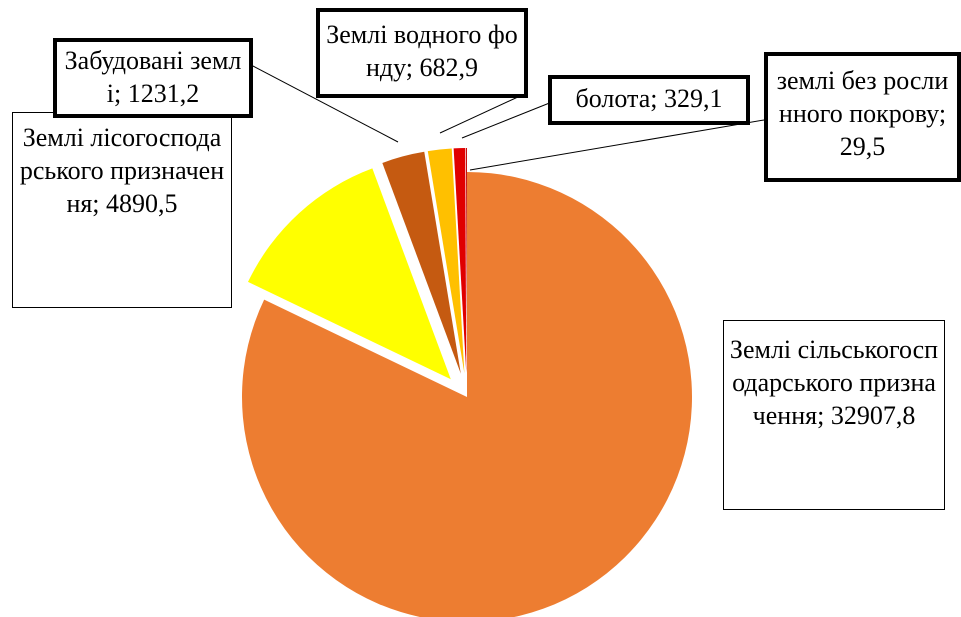  What do you see at coordinates (616, 98) in the screenshot?
I see `label-name: болота;` at bounding box center [616, 98].